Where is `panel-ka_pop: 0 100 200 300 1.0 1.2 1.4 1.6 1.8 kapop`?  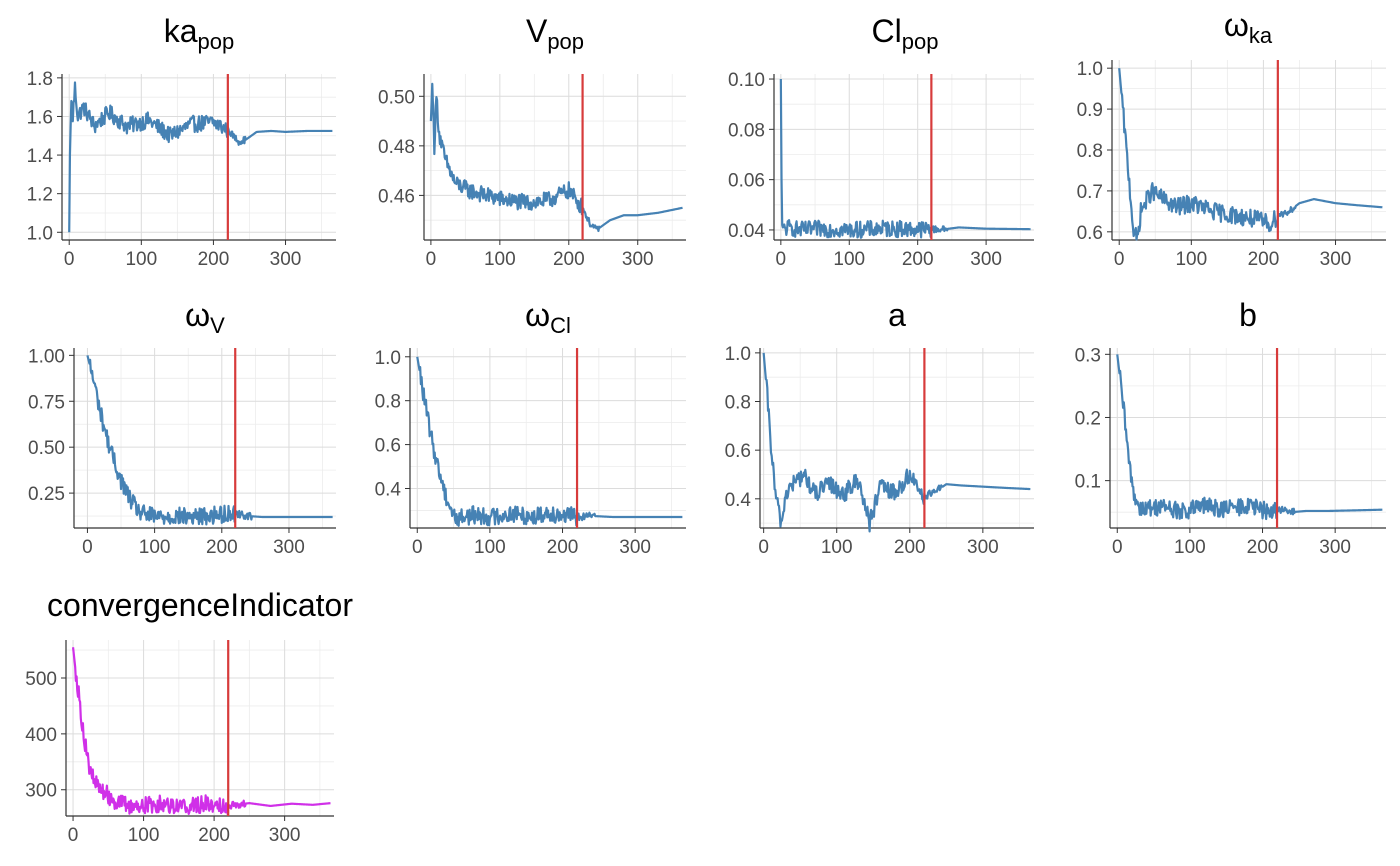
panel-ka_pop: 0 100 200 300 1.0 1.2 1.4 1.6 1.8 kapop is located at coordinates (181, 141).